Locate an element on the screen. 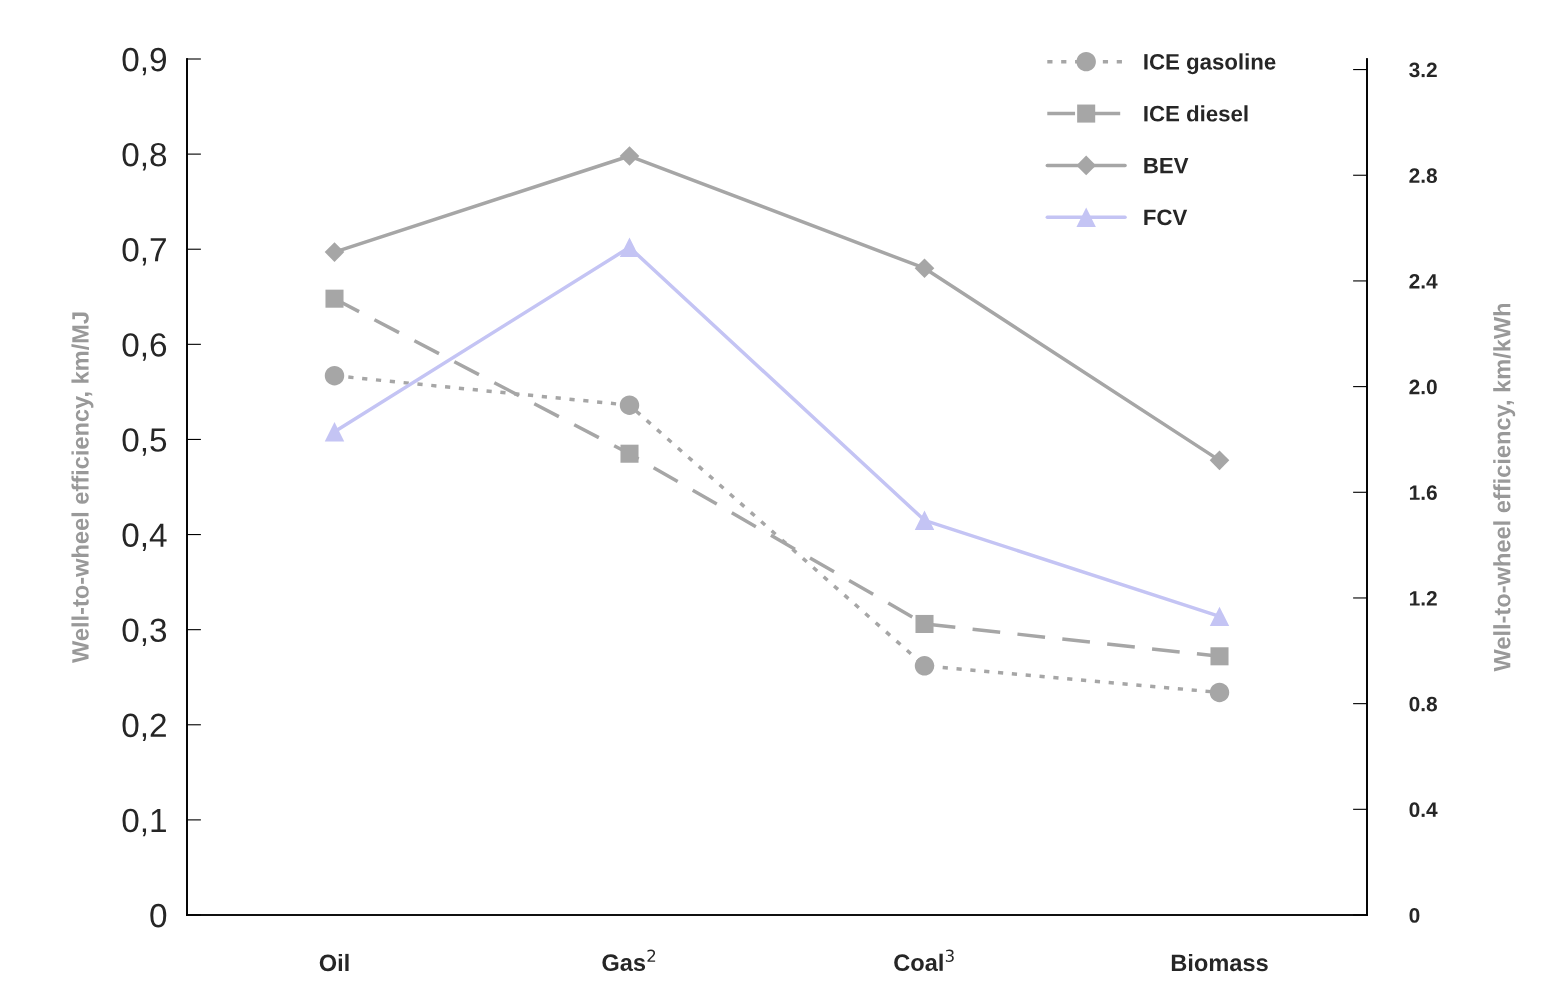 The height and width of the screenshot is (1008, 1568). y-tick-label: 0,5 is located at coordinates (144, 442).